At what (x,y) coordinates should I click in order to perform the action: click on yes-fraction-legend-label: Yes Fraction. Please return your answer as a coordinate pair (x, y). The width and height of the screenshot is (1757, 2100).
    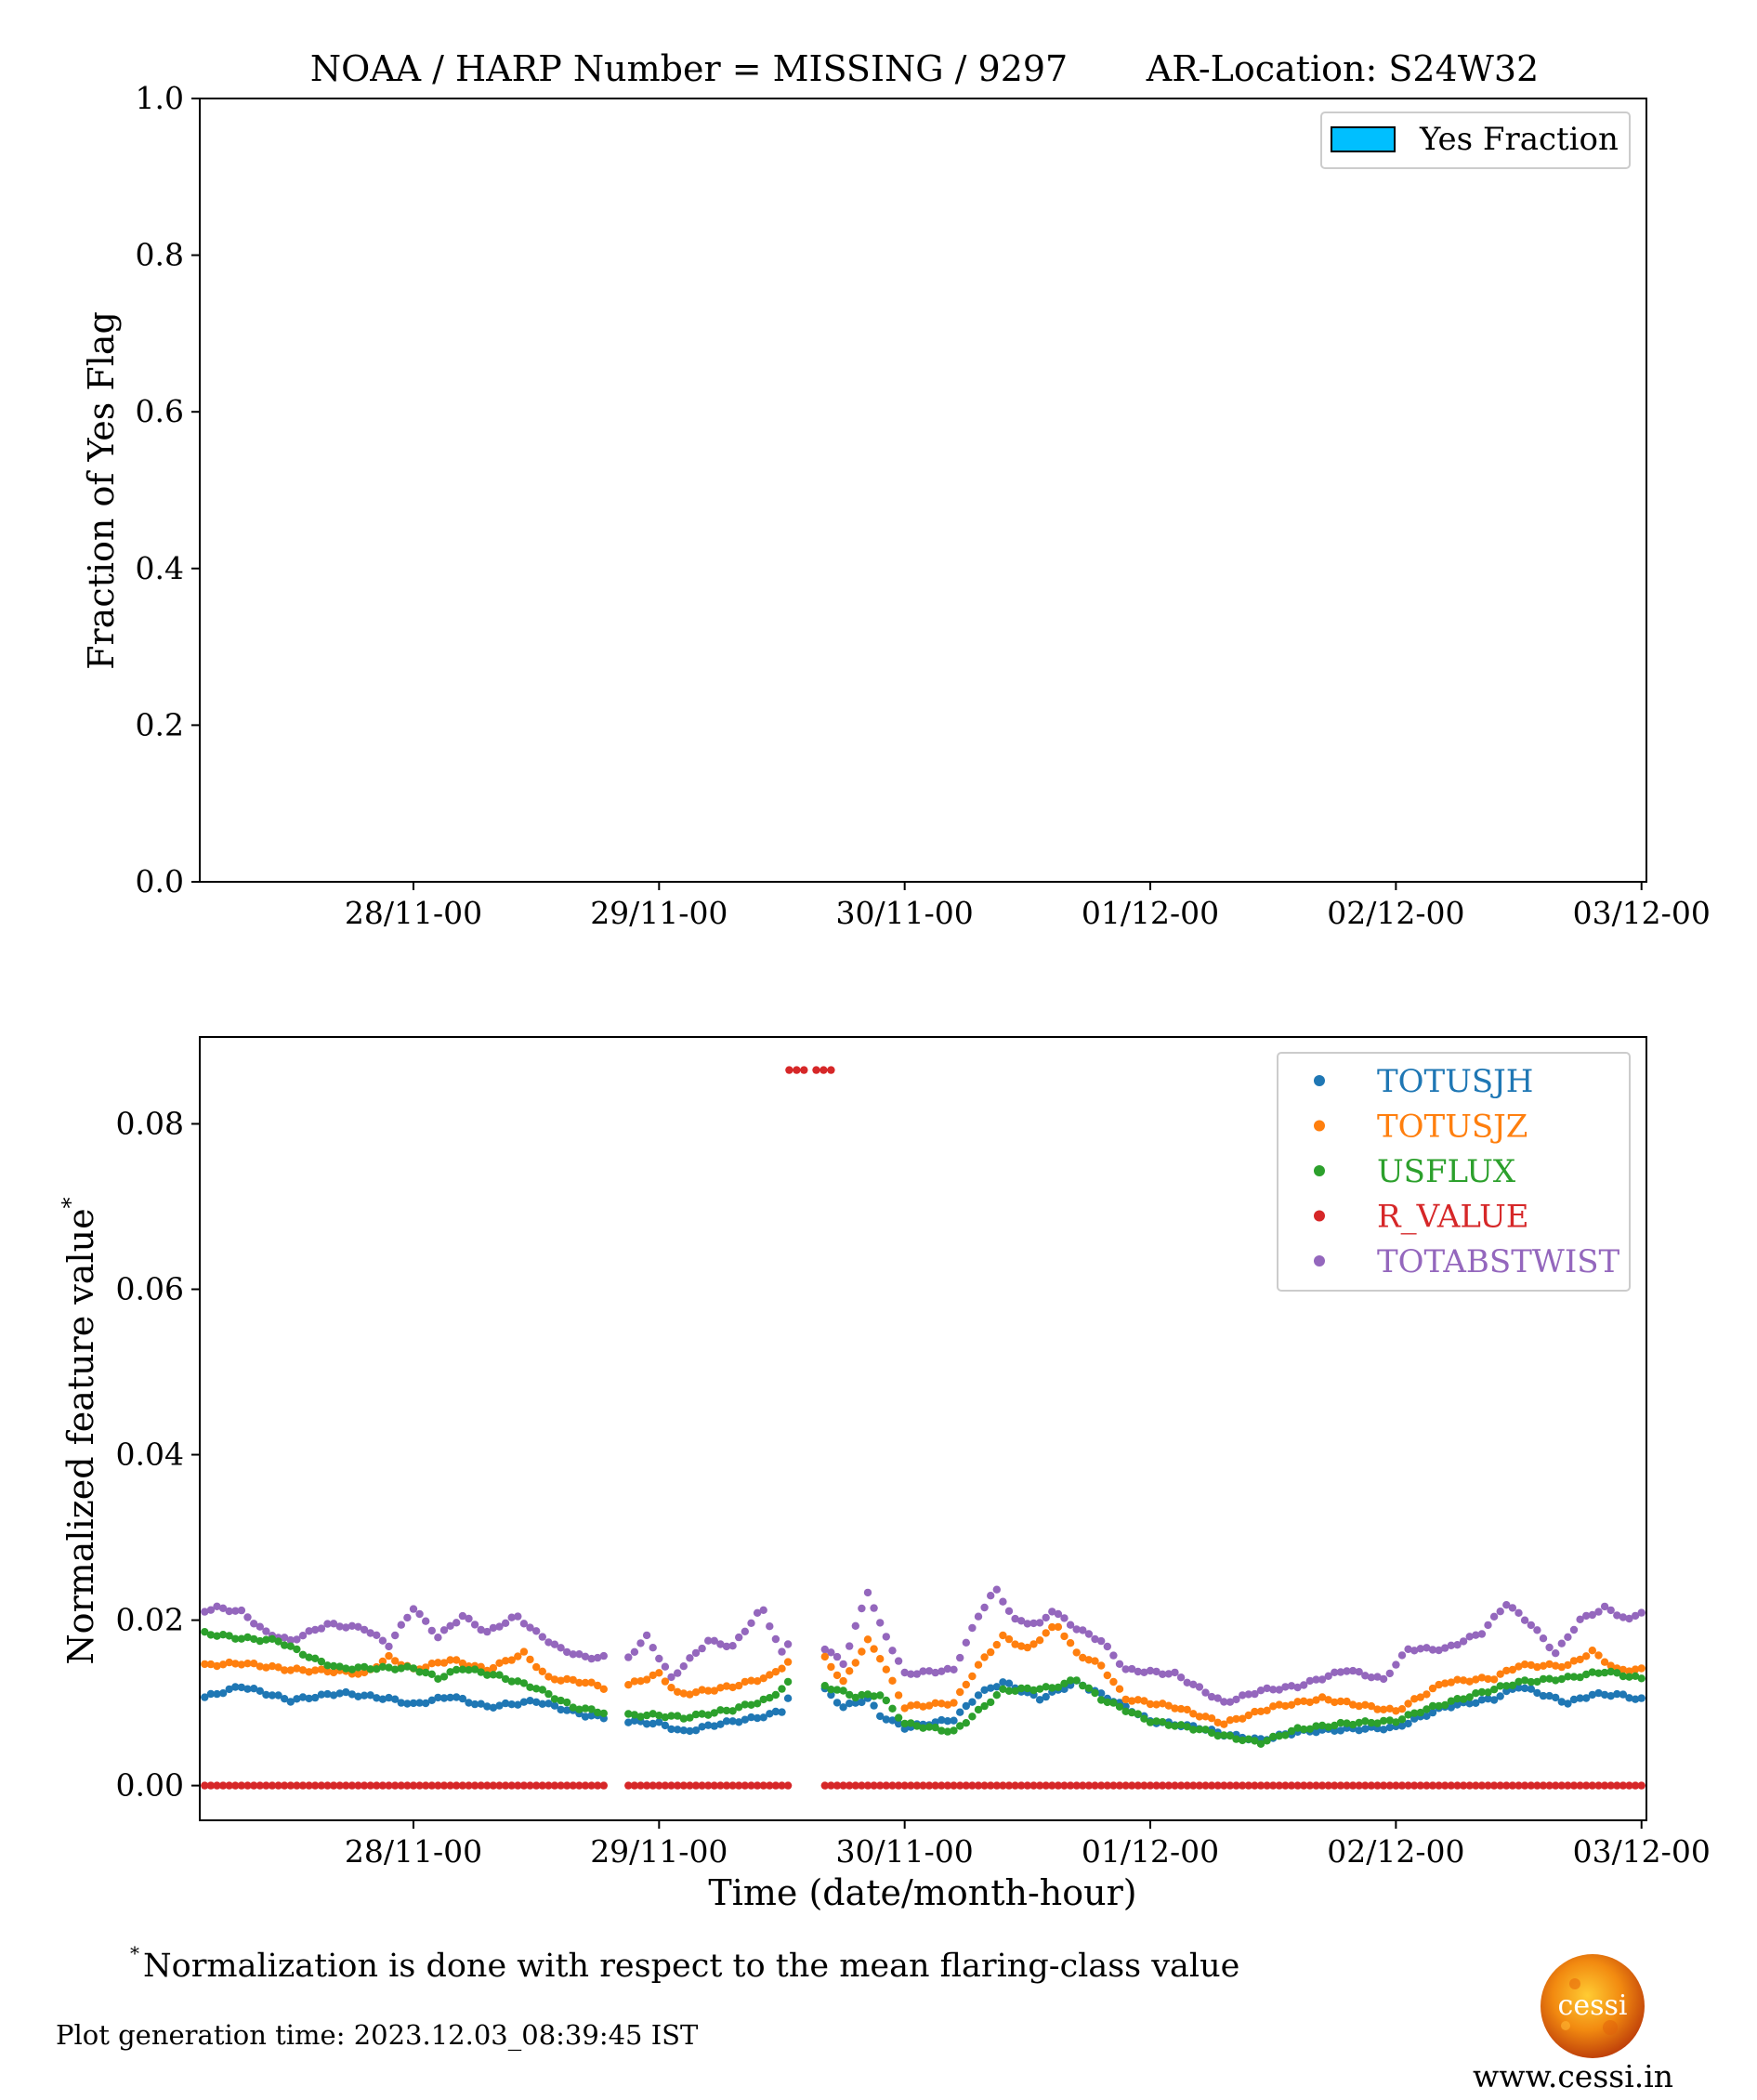
    Looking at the image, I should click on (1519, 139).